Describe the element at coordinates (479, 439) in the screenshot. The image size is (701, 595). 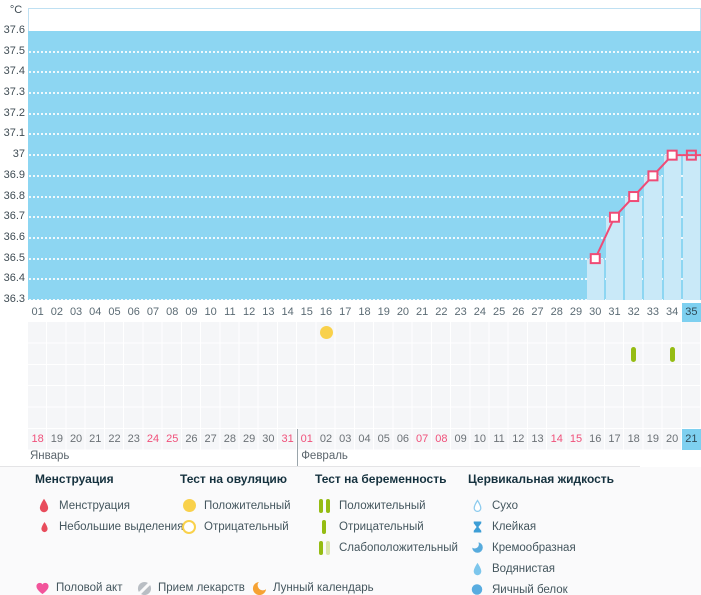
I see `date-cell: 10` at that location.